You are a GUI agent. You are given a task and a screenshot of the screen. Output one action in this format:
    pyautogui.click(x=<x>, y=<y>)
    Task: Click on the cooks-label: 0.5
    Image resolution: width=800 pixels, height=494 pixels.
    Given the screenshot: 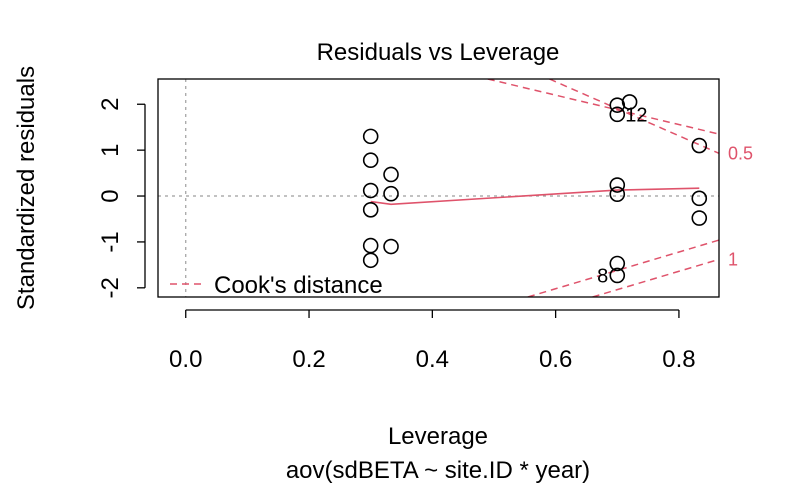 What is the action you would take?
    pyautogui.click(x=740, y=153)
    